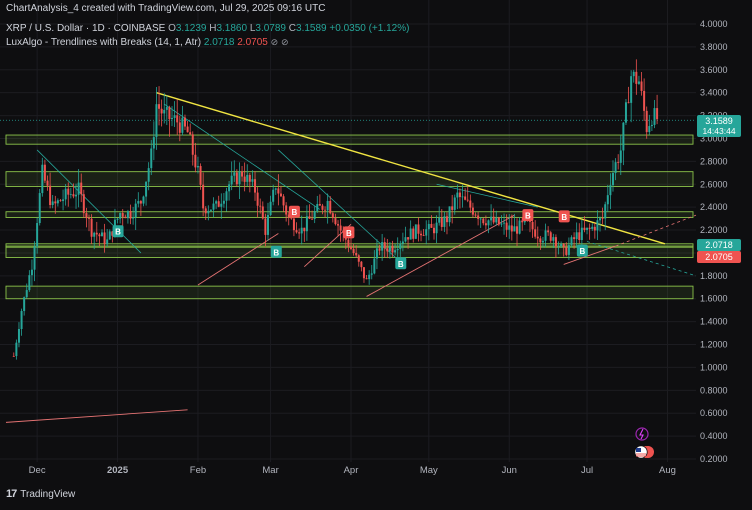  What do you see at coordinates (714, 436) in the screenshot?
I see `y-tick-label: 0.4000` at bounding box center [714, 436].